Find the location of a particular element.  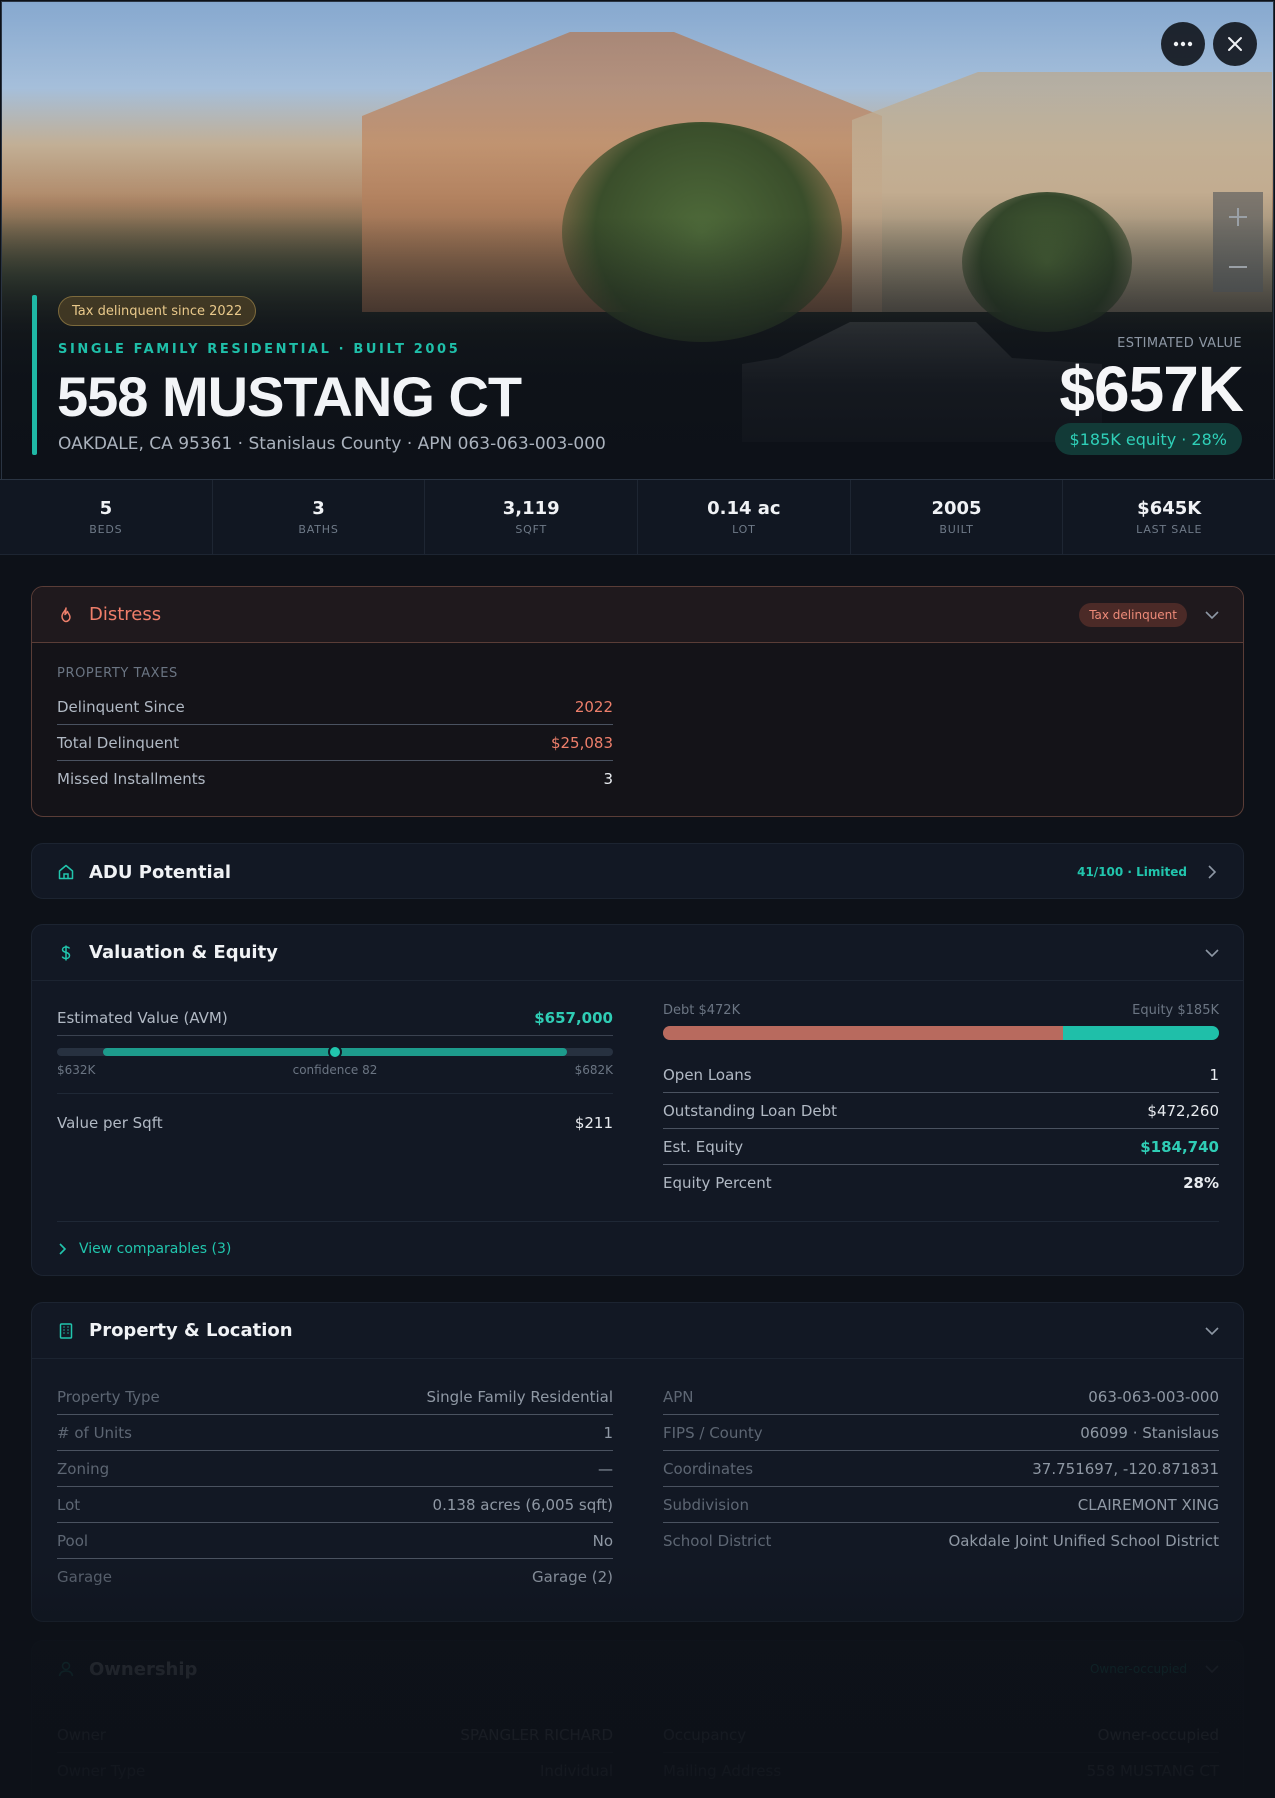

detail-row: Est. Equity $184,740 is located at coordinates (941, 1147).